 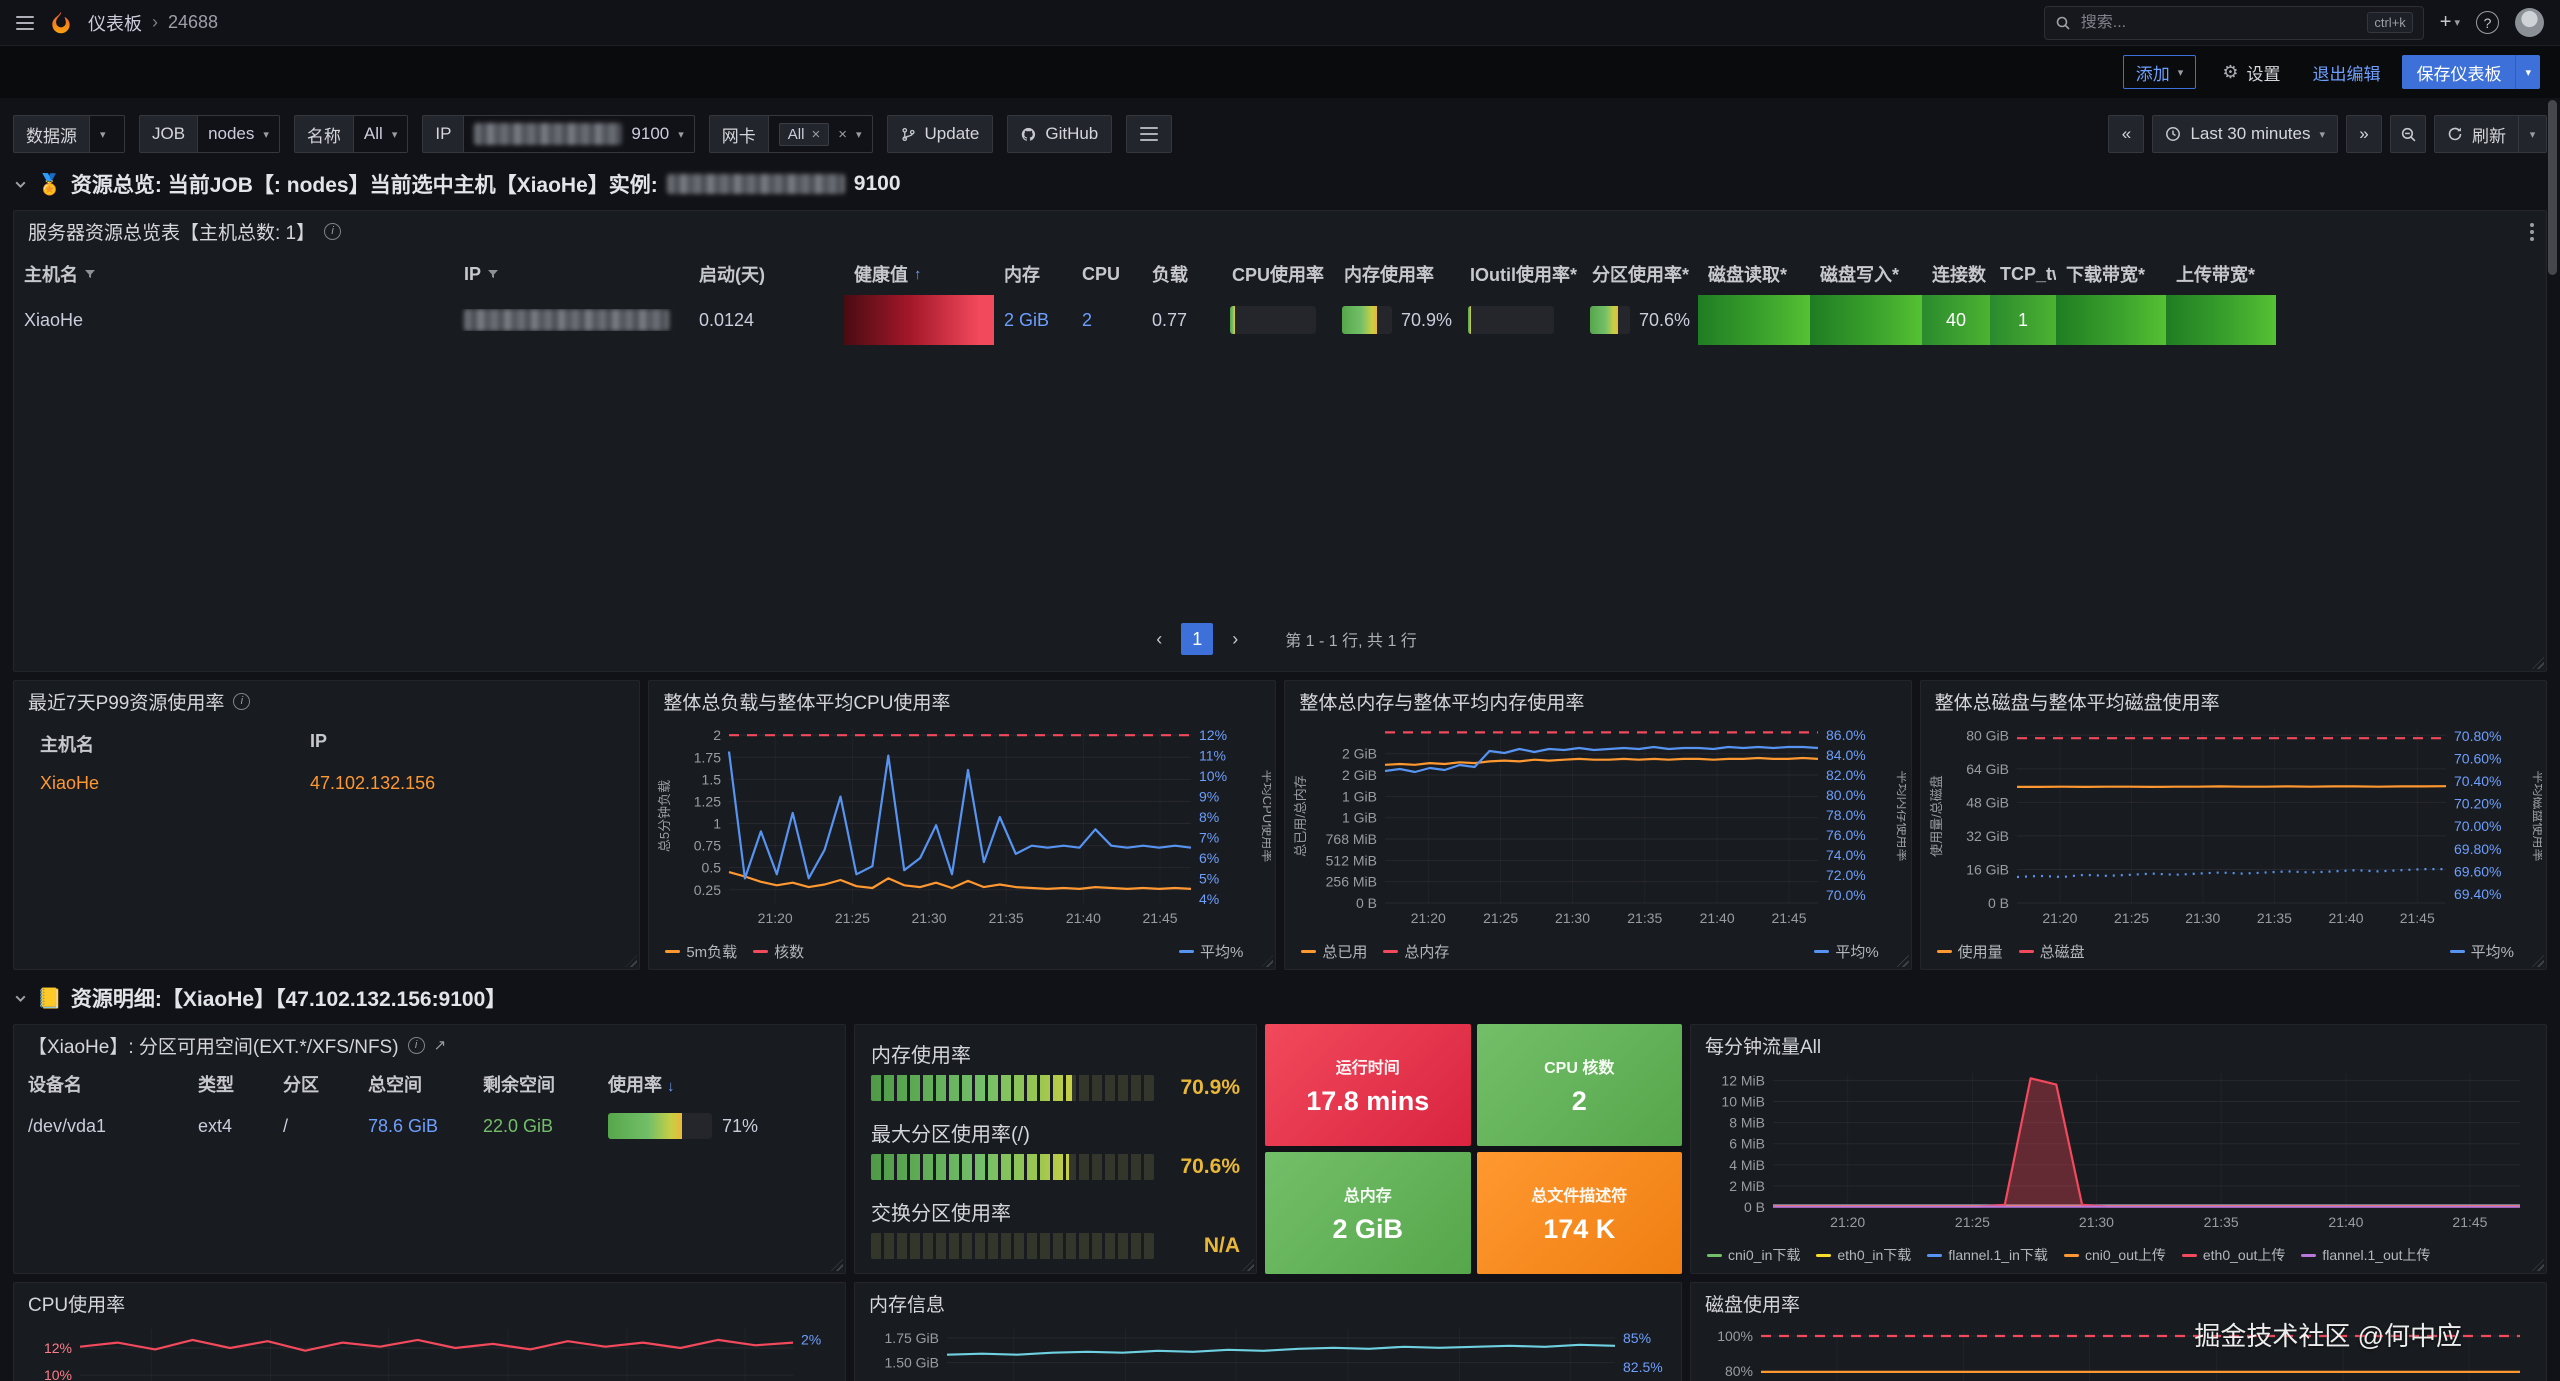 What do you see at coordinates (1022, 275) in the screenshot?
I see `column-header: 内存` at bounding box center [1022, 275].